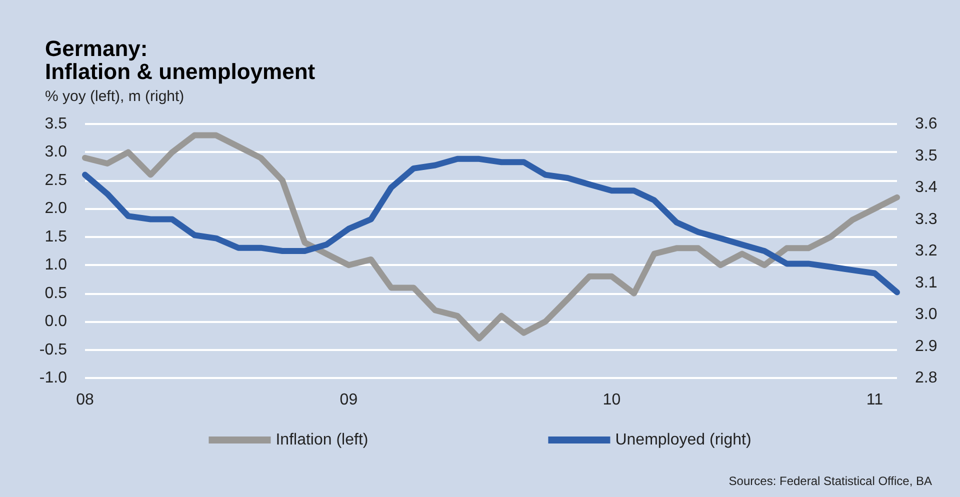 Image resolution: width=960 pixels, height=497 pixels. I want to click on y-tick-label: 2.5, so click(56, 180).